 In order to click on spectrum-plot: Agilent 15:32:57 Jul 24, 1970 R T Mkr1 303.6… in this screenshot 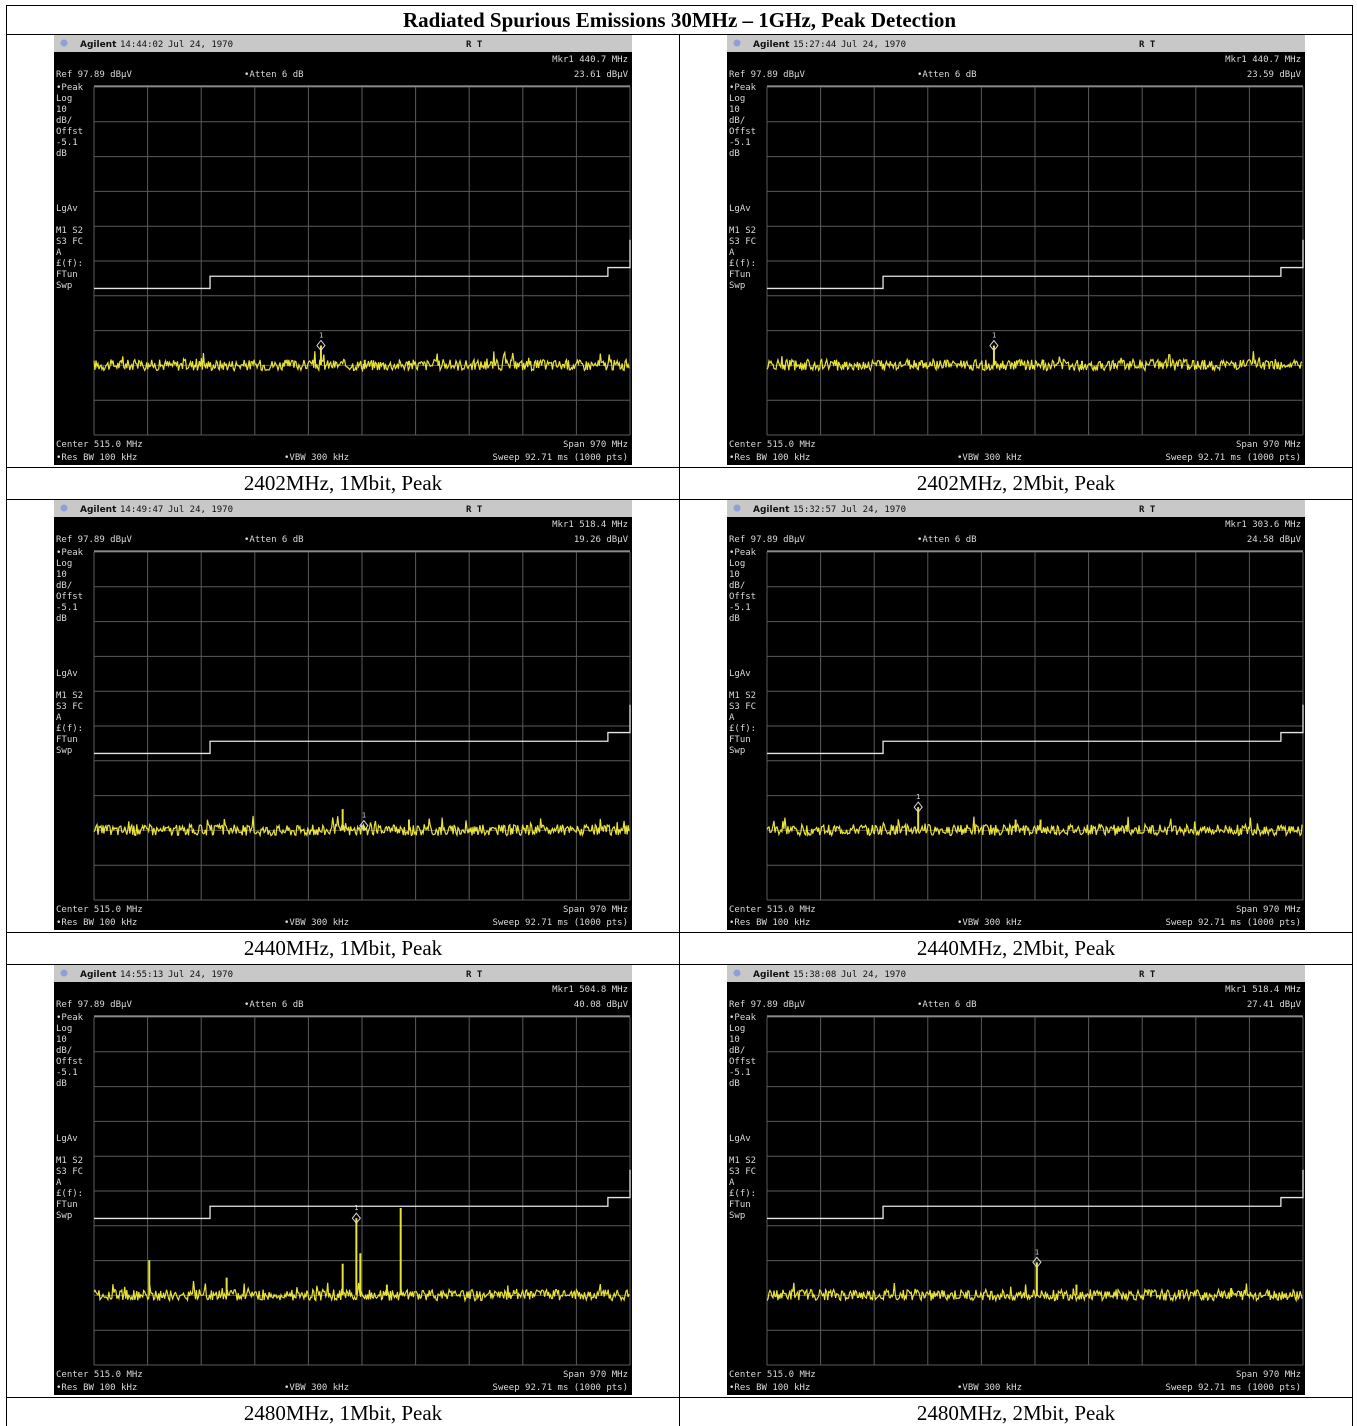, I will do `click(1016, 715)`.